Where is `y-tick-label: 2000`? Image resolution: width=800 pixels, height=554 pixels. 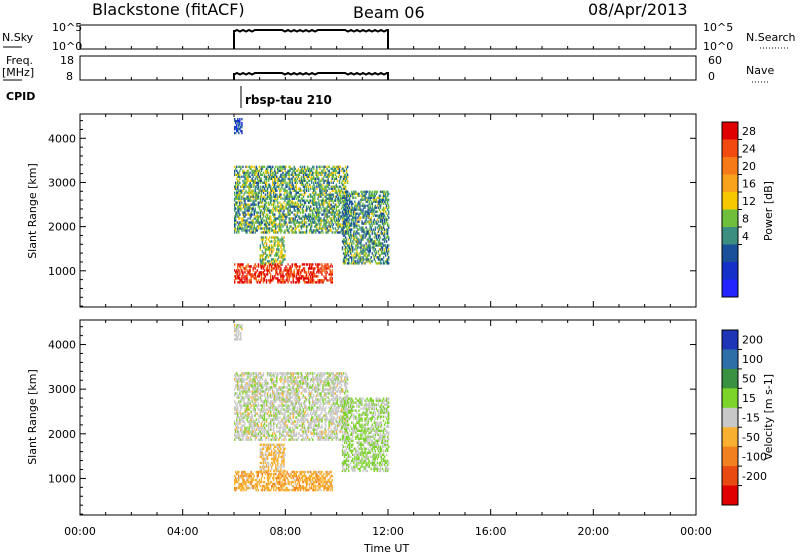
y-tick-label: 2000 is located at coordinates (62, 227).